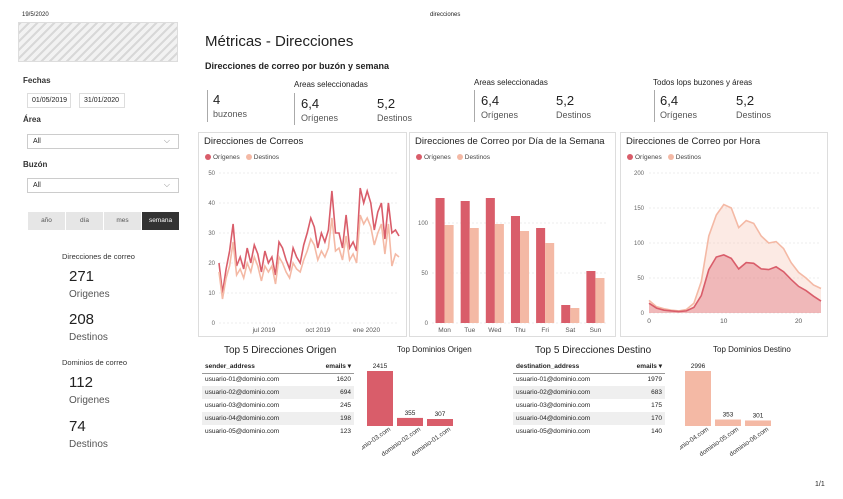 Image resolution: width=843 pixels, height=499 pixels. Describe the element at coordinates (37, 185) in the screenshot. I see `buzon-value: All` at that location.